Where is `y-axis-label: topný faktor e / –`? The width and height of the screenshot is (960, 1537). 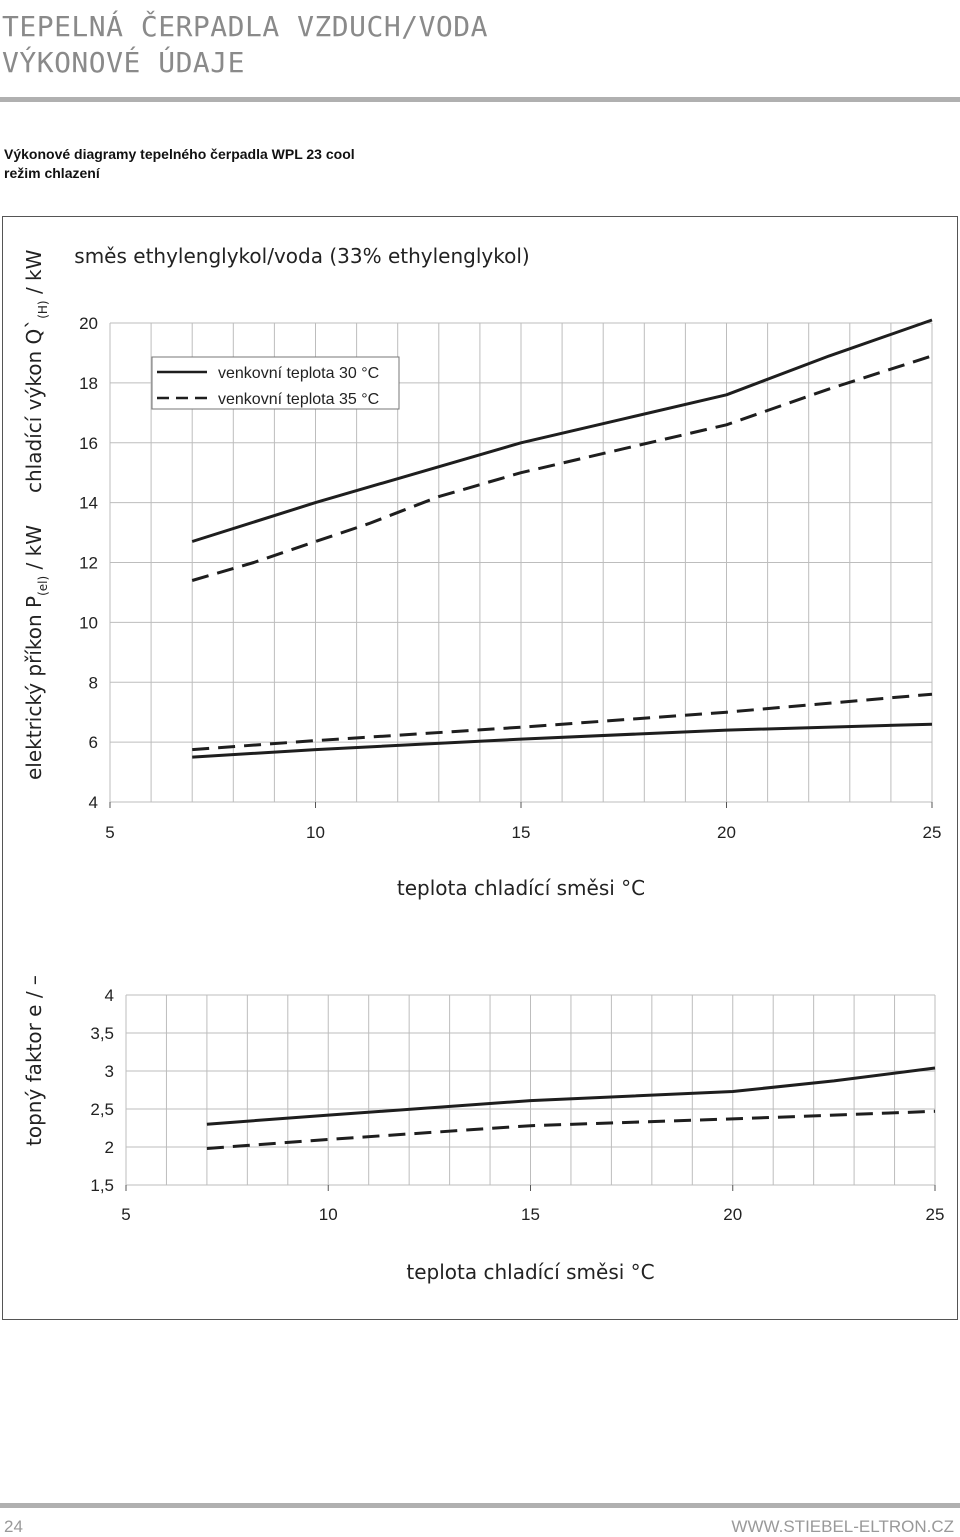 y-axis-label: topný faktor e / – is located at coordinates (34, 1060).